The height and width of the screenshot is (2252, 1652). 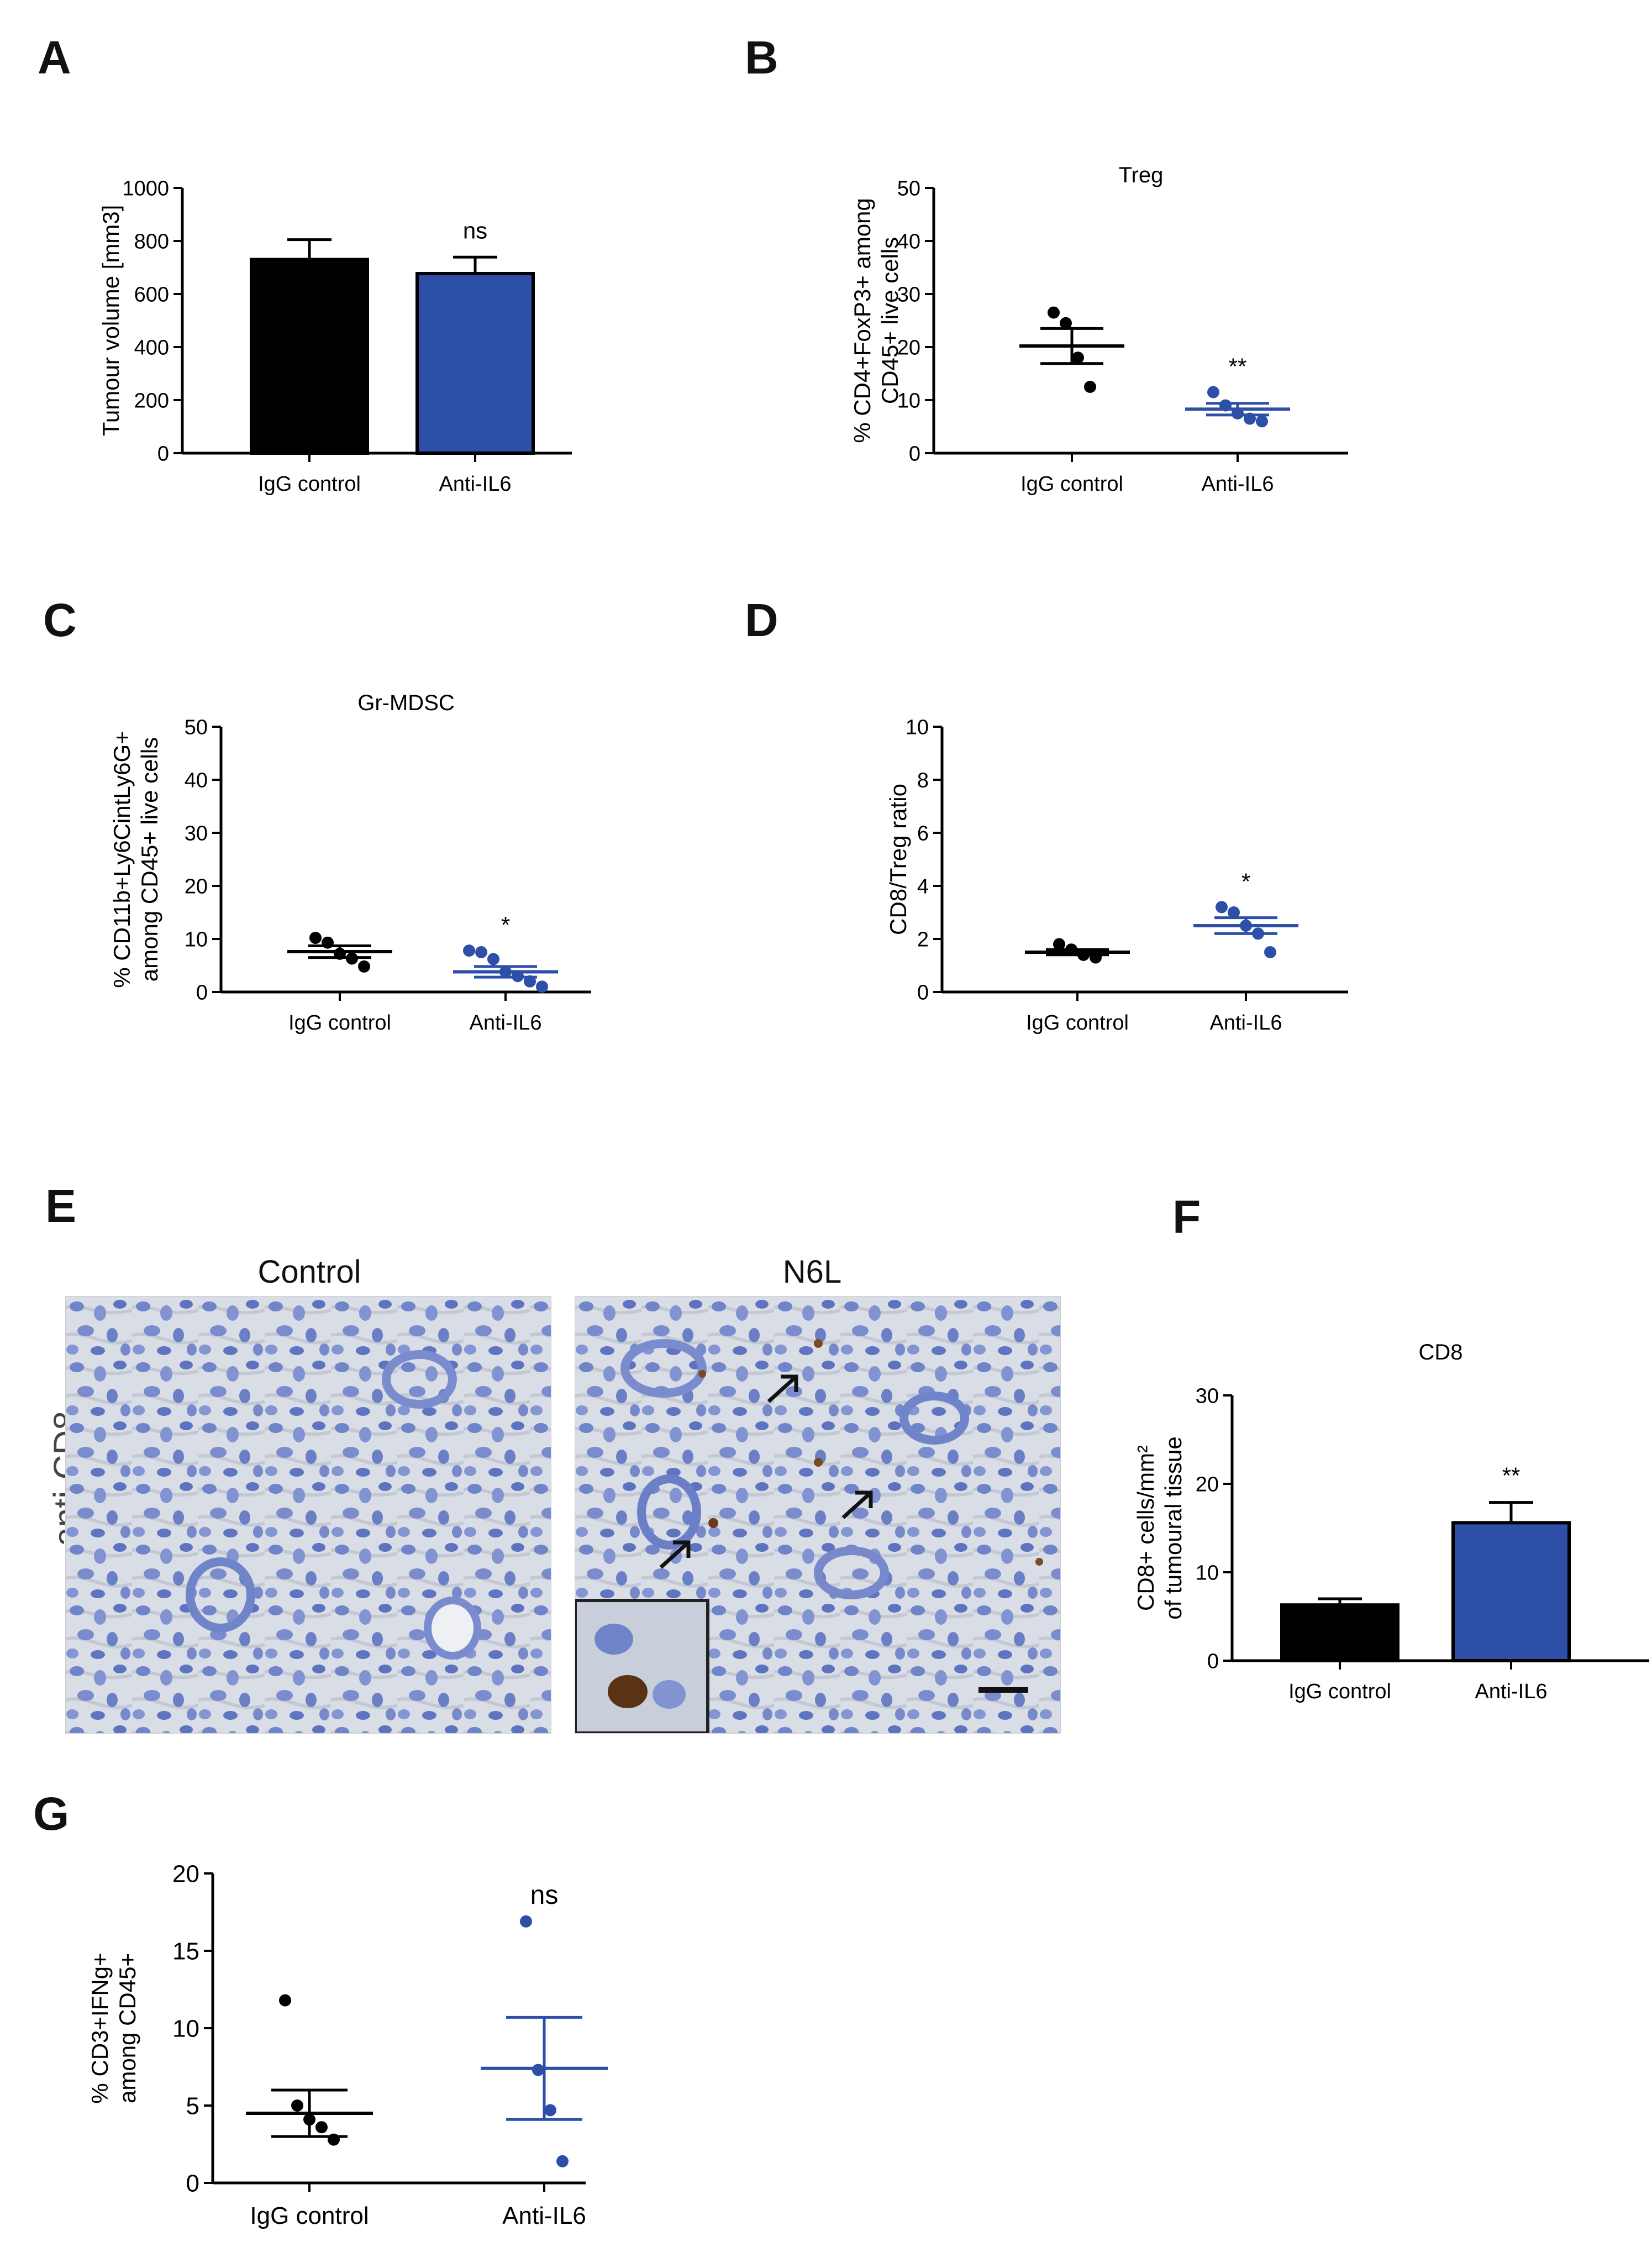 What do you see at coordinates (192, 2105) in the screenshot?
I see `y-tick-label: 5` at bounding box center [192, 2105].